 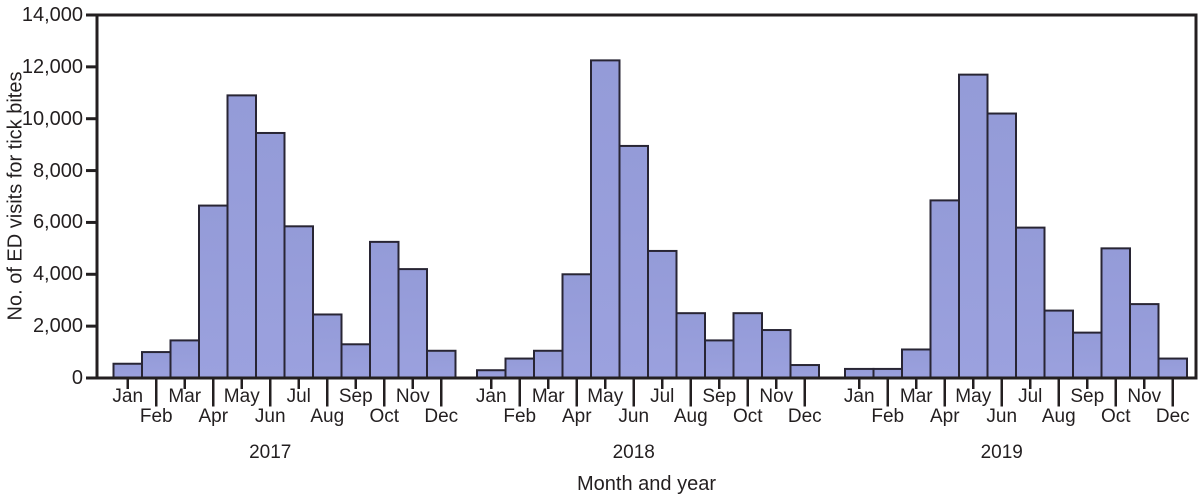 What do you see at coordinates (1087, 355) in the screenshot?
I see `bar-2019-Sep` at bounding box center [1087, 355].